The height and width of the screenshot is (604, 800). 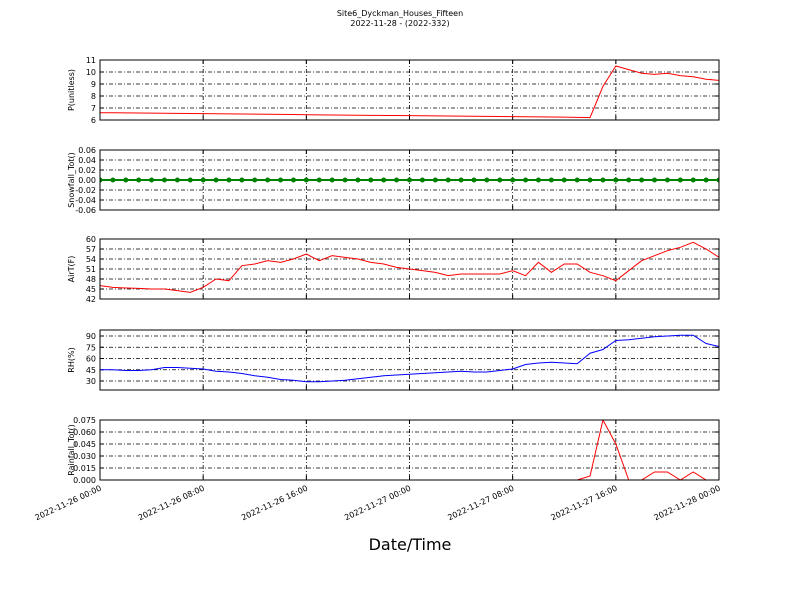 I want to click on y-tick-label: 0.06, so click(x=87, y=150).